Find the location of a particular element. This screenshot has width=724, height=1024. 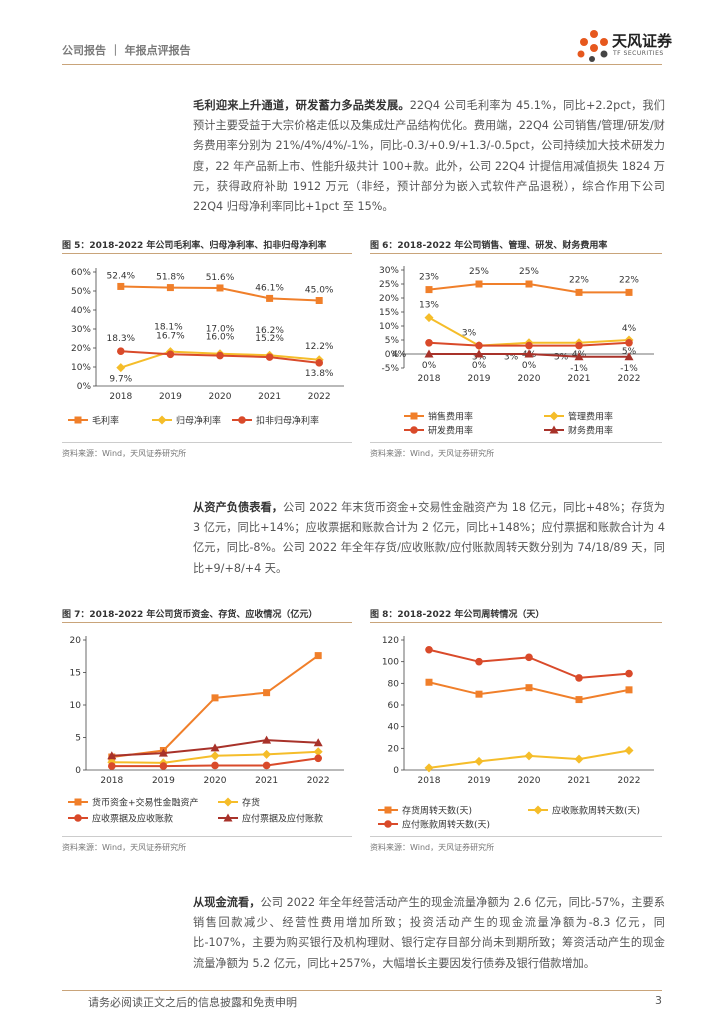

y-tick-label: 30% is located at coordinates (81, 330).